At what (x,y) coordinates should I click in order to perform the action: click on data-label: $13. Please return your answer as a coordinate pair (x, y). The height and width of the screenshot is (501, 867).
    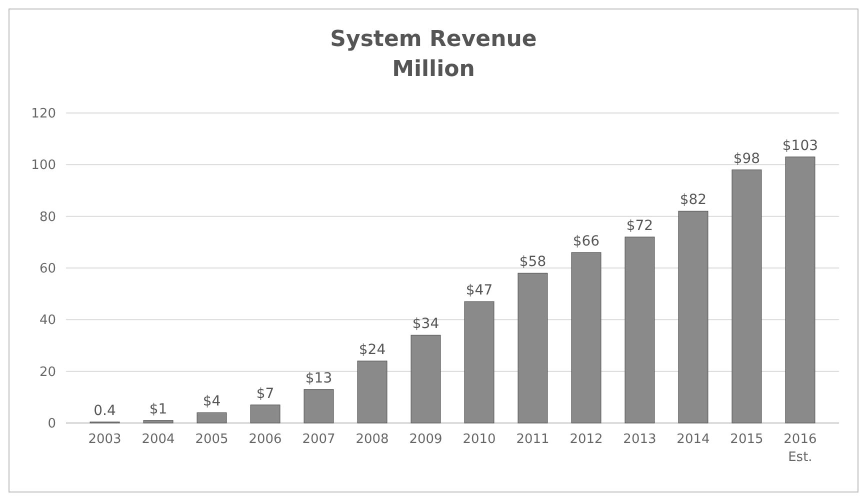
    Looking at the image, I should click on (318, 378).